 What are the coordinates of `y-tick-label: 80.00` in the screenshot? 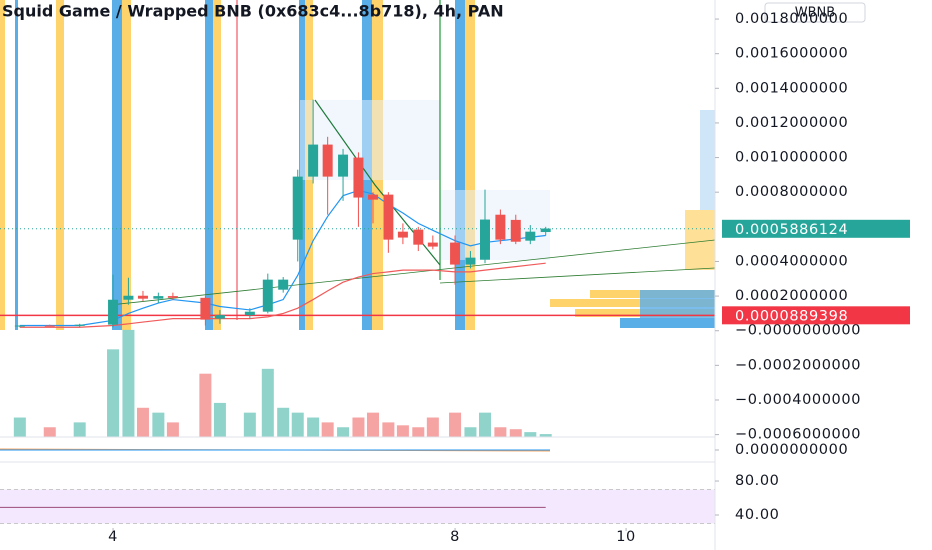 It's located at (757, 481).